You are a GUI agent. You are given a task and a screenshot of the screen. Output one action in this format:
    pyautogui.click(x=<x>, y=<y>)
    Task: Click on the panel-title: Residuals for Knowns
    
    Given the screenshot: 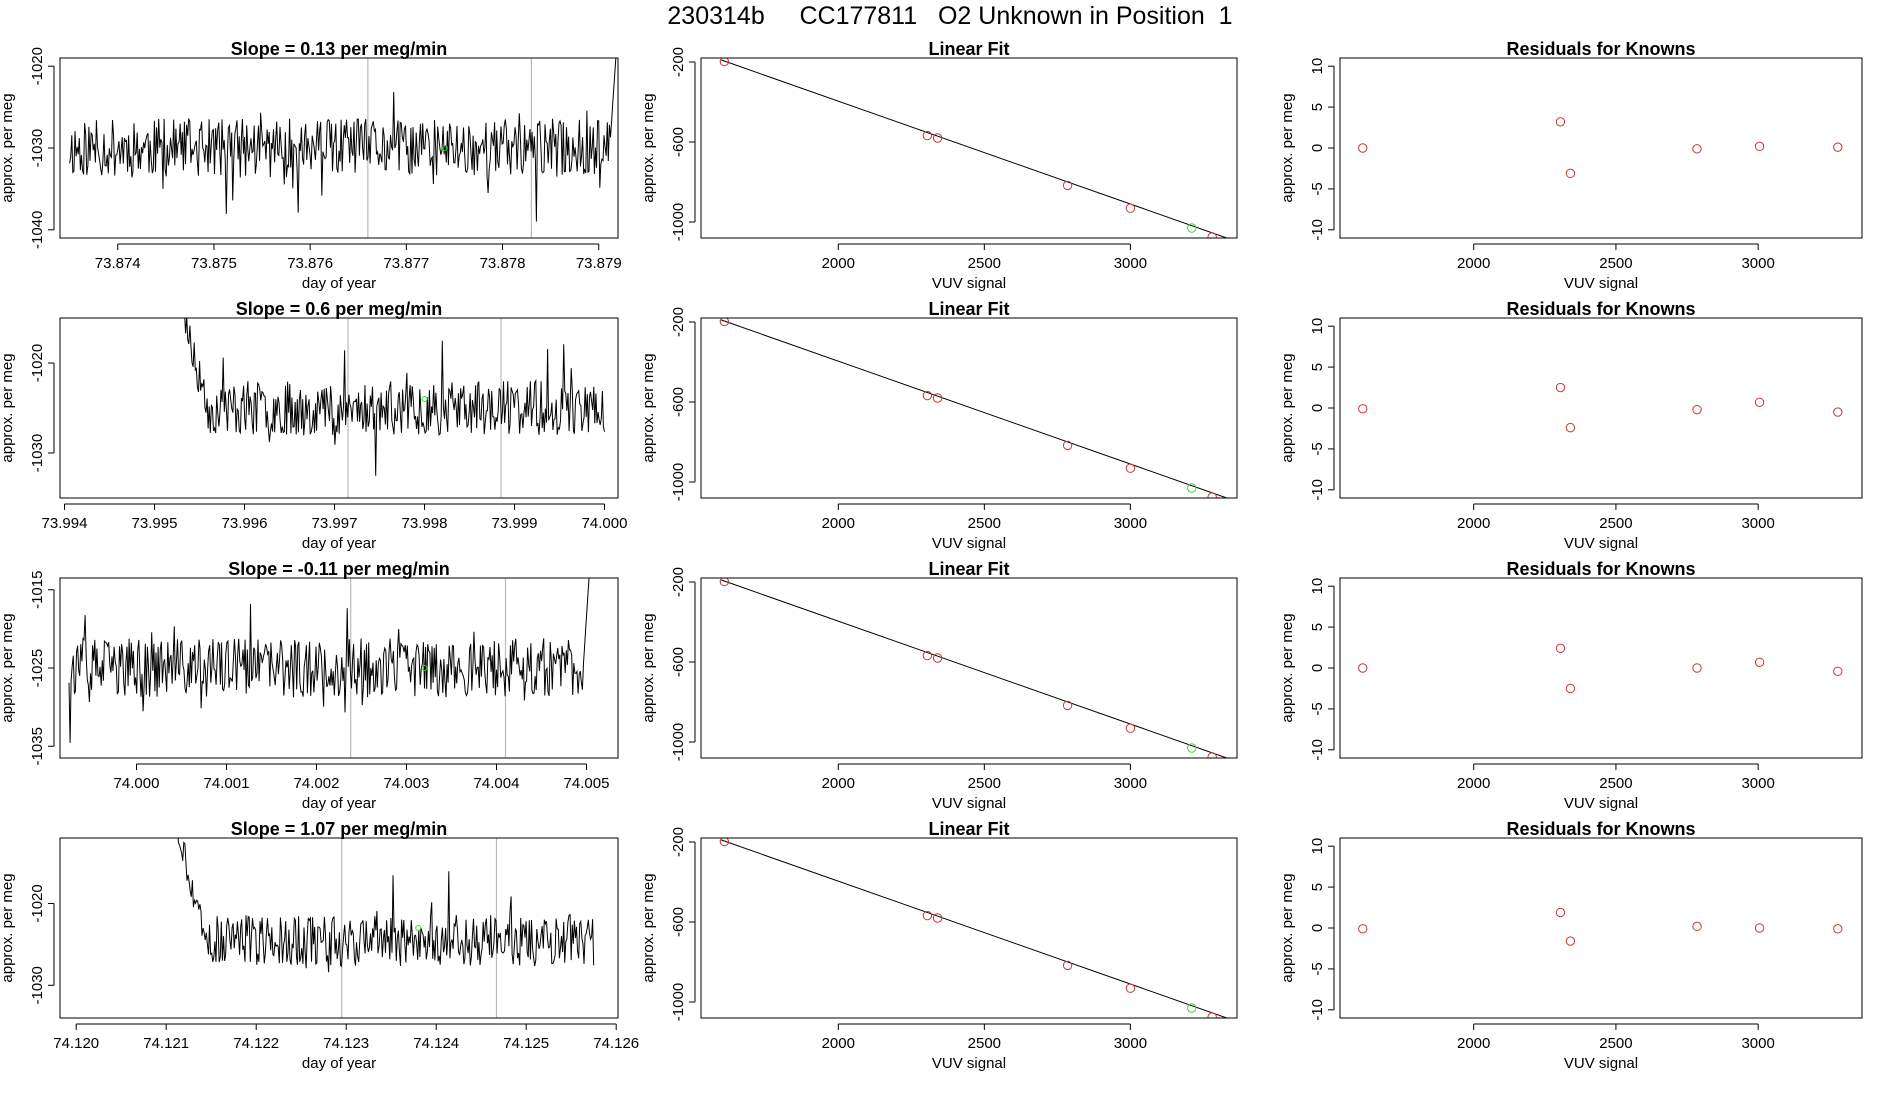 What is the action you would take?
    pyautogui.click(x=1600, y=569)
    